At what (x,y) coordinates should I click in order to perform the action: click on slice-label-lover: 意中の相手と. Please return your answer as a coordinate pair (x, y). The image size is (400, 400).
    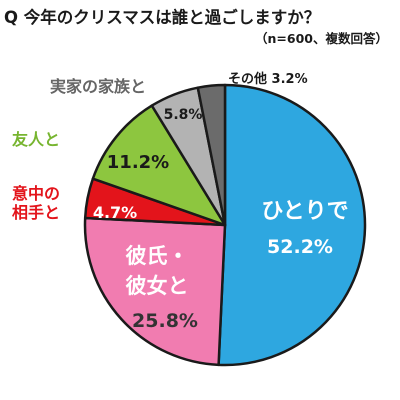
    Looking at the image, I should click on (36, 203).